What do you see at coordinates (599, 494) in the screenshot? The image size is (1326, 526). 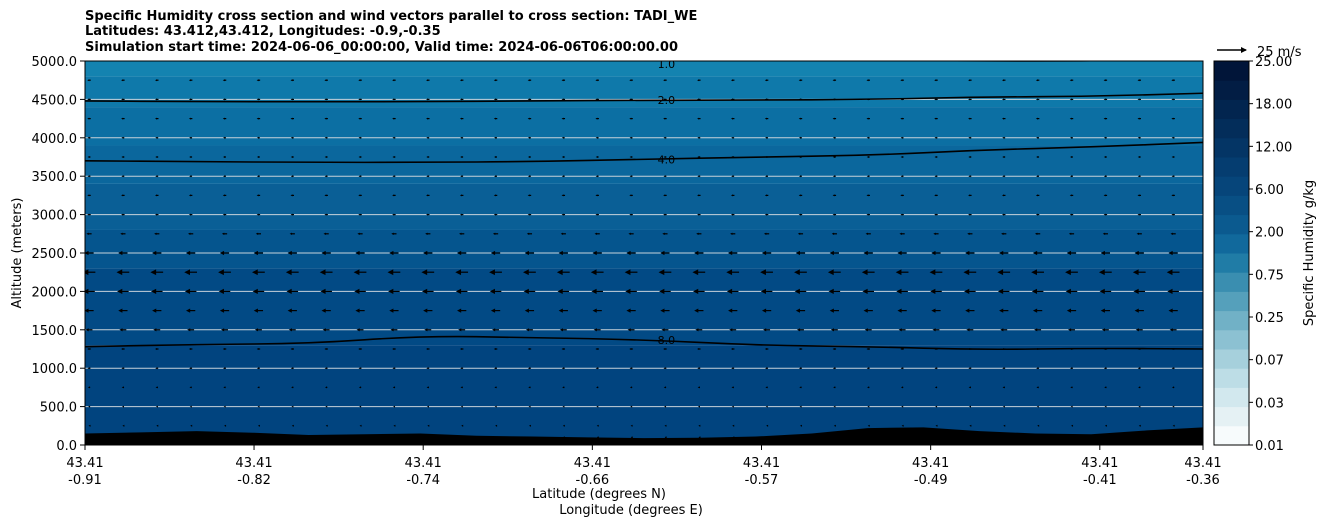 I see `x-axis-label-latitude: Latitude (degrees N)` at bounding box center [599, 494].